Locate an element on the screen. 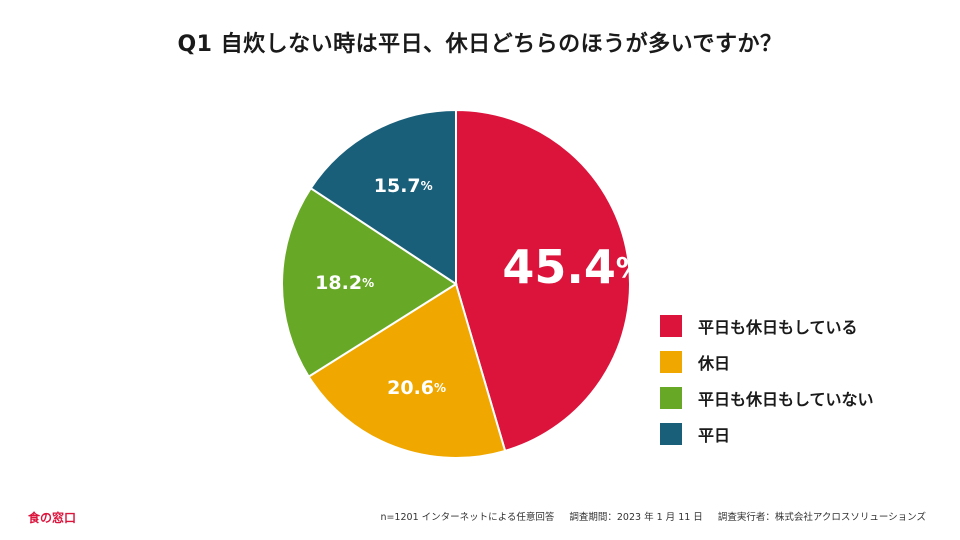  footer-conductor: 調査実行者：株式会社アクロスソリューションズ is located at coordinates (821, 517).